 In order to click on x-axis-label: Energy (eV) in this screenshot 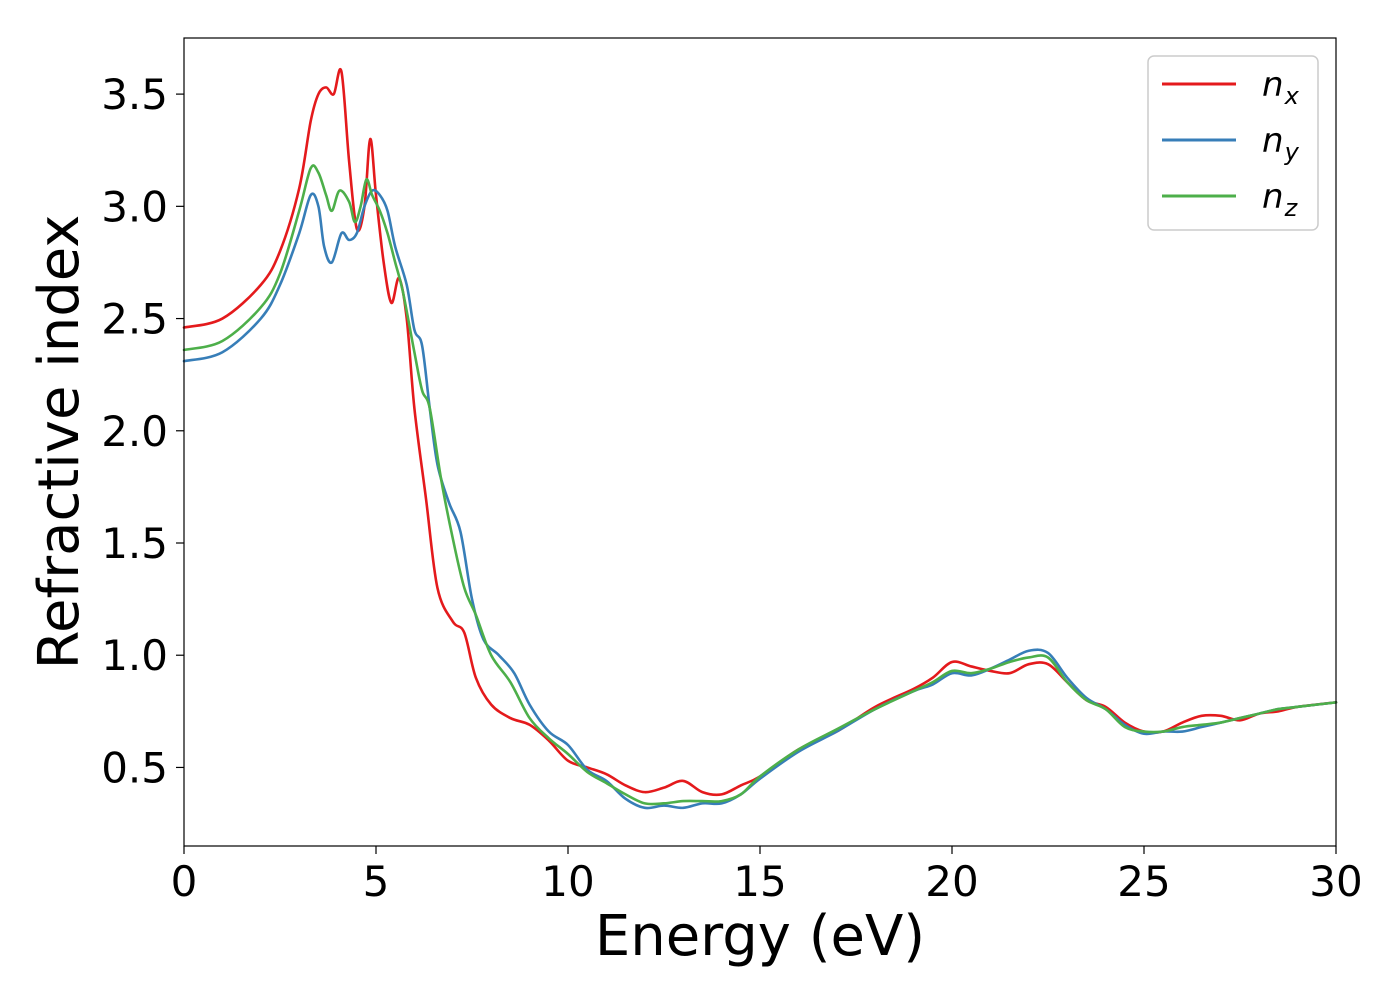, I will do `click(760, 936)`.